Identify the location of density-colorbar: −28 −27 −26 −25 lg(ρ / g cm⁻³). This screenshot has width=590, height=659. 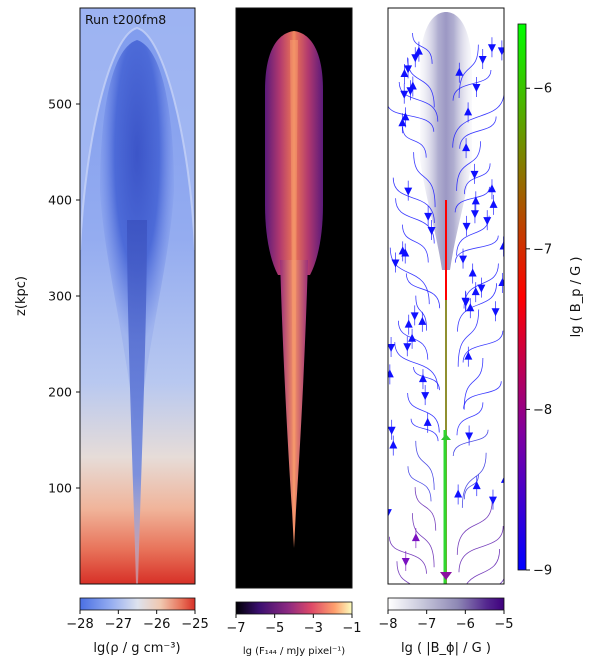
(137, 626).